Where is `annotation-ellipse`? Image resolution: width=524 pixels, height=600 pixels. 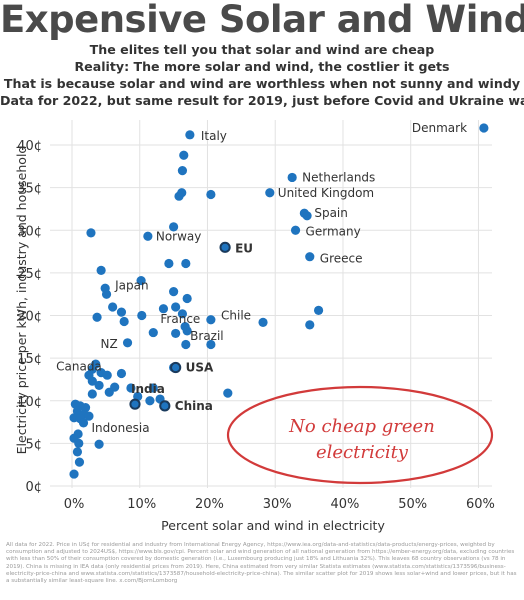 annotation-ellipse is located at coordinates (360, 435).